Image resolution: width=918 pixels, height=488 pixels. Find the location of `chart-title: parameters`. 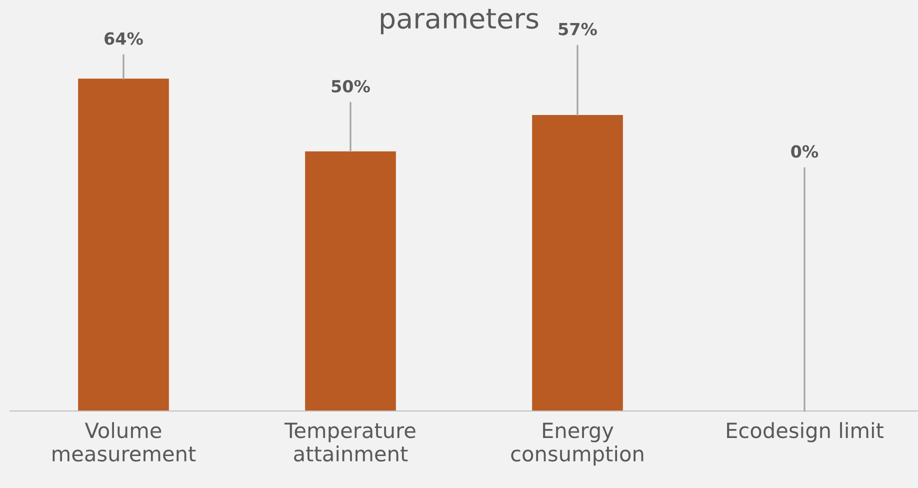

chart-title: parameters is located at coordinates (459, 21).